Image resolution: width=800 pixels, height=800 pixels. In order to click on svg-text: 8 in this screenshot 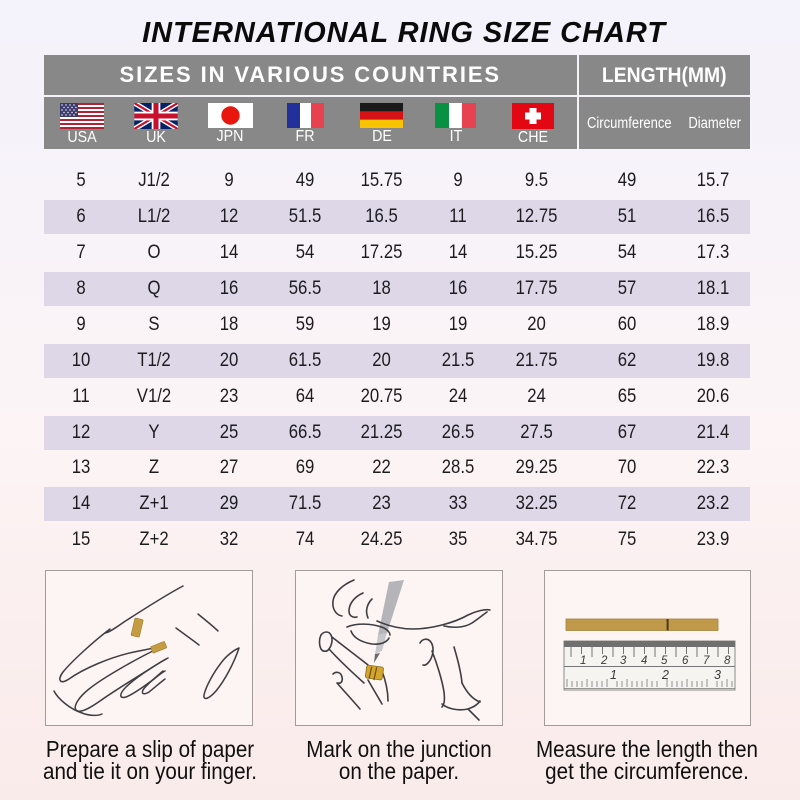, I will do `click(727, 661)`.